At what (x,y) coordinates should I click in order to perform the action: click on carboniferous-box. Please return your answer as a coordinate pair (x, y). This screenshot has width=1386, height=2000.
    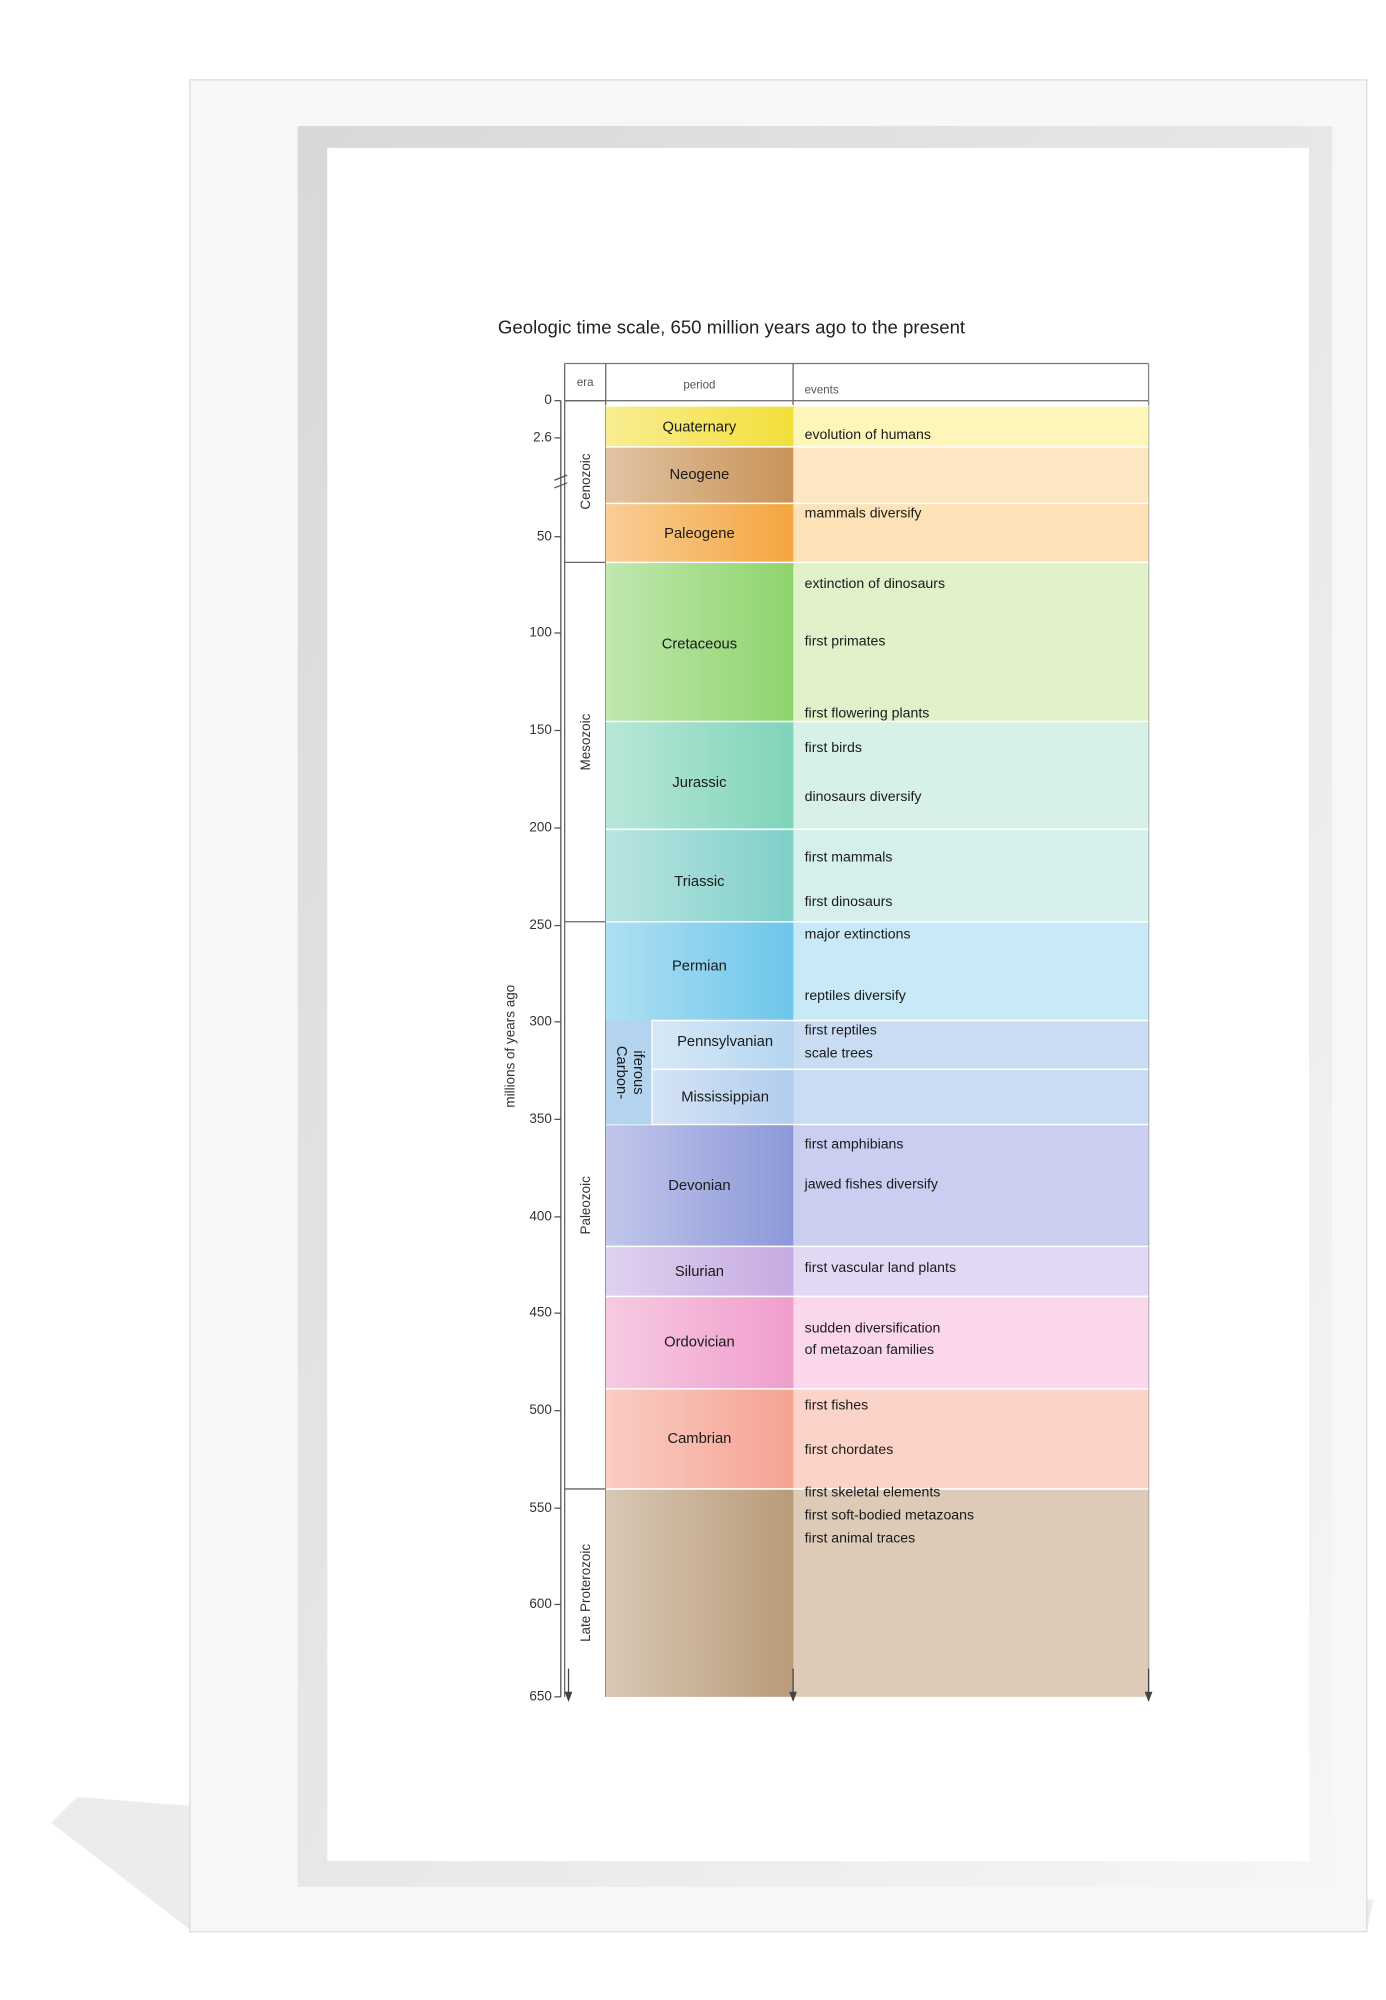
    Looking at the image, I should click on (628, 1072).